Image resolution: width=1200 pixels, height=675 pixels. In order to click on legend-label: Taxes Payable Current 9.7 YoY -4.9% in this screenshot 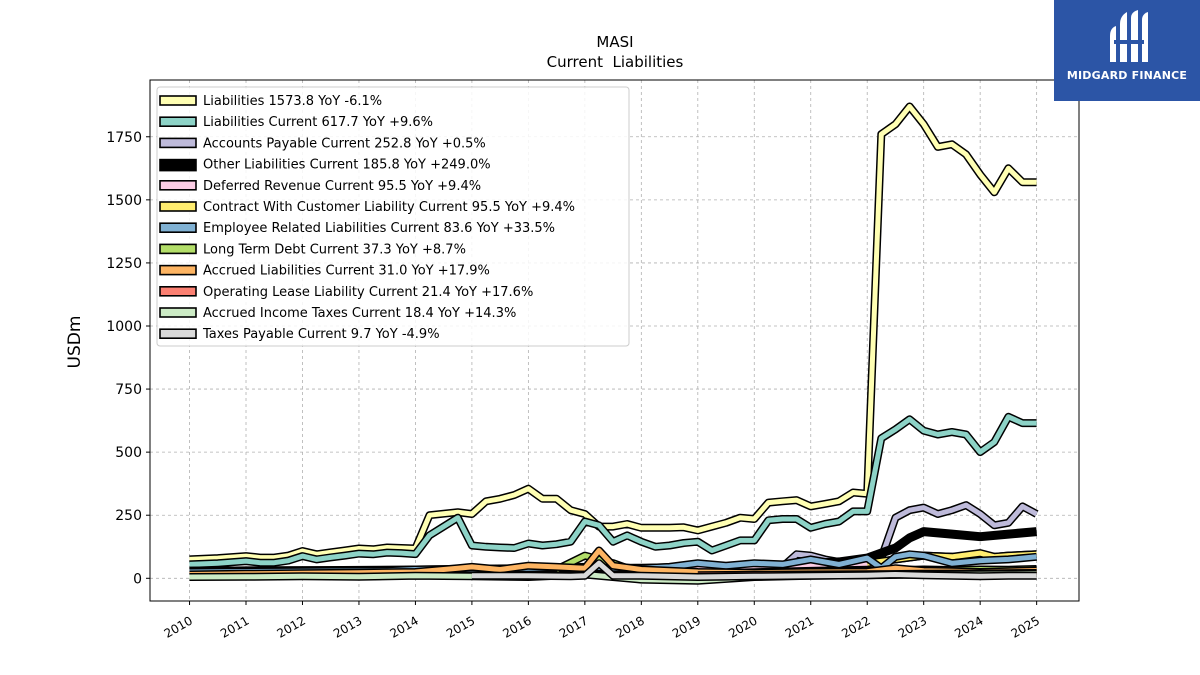, I will do `click(321, 334)`.